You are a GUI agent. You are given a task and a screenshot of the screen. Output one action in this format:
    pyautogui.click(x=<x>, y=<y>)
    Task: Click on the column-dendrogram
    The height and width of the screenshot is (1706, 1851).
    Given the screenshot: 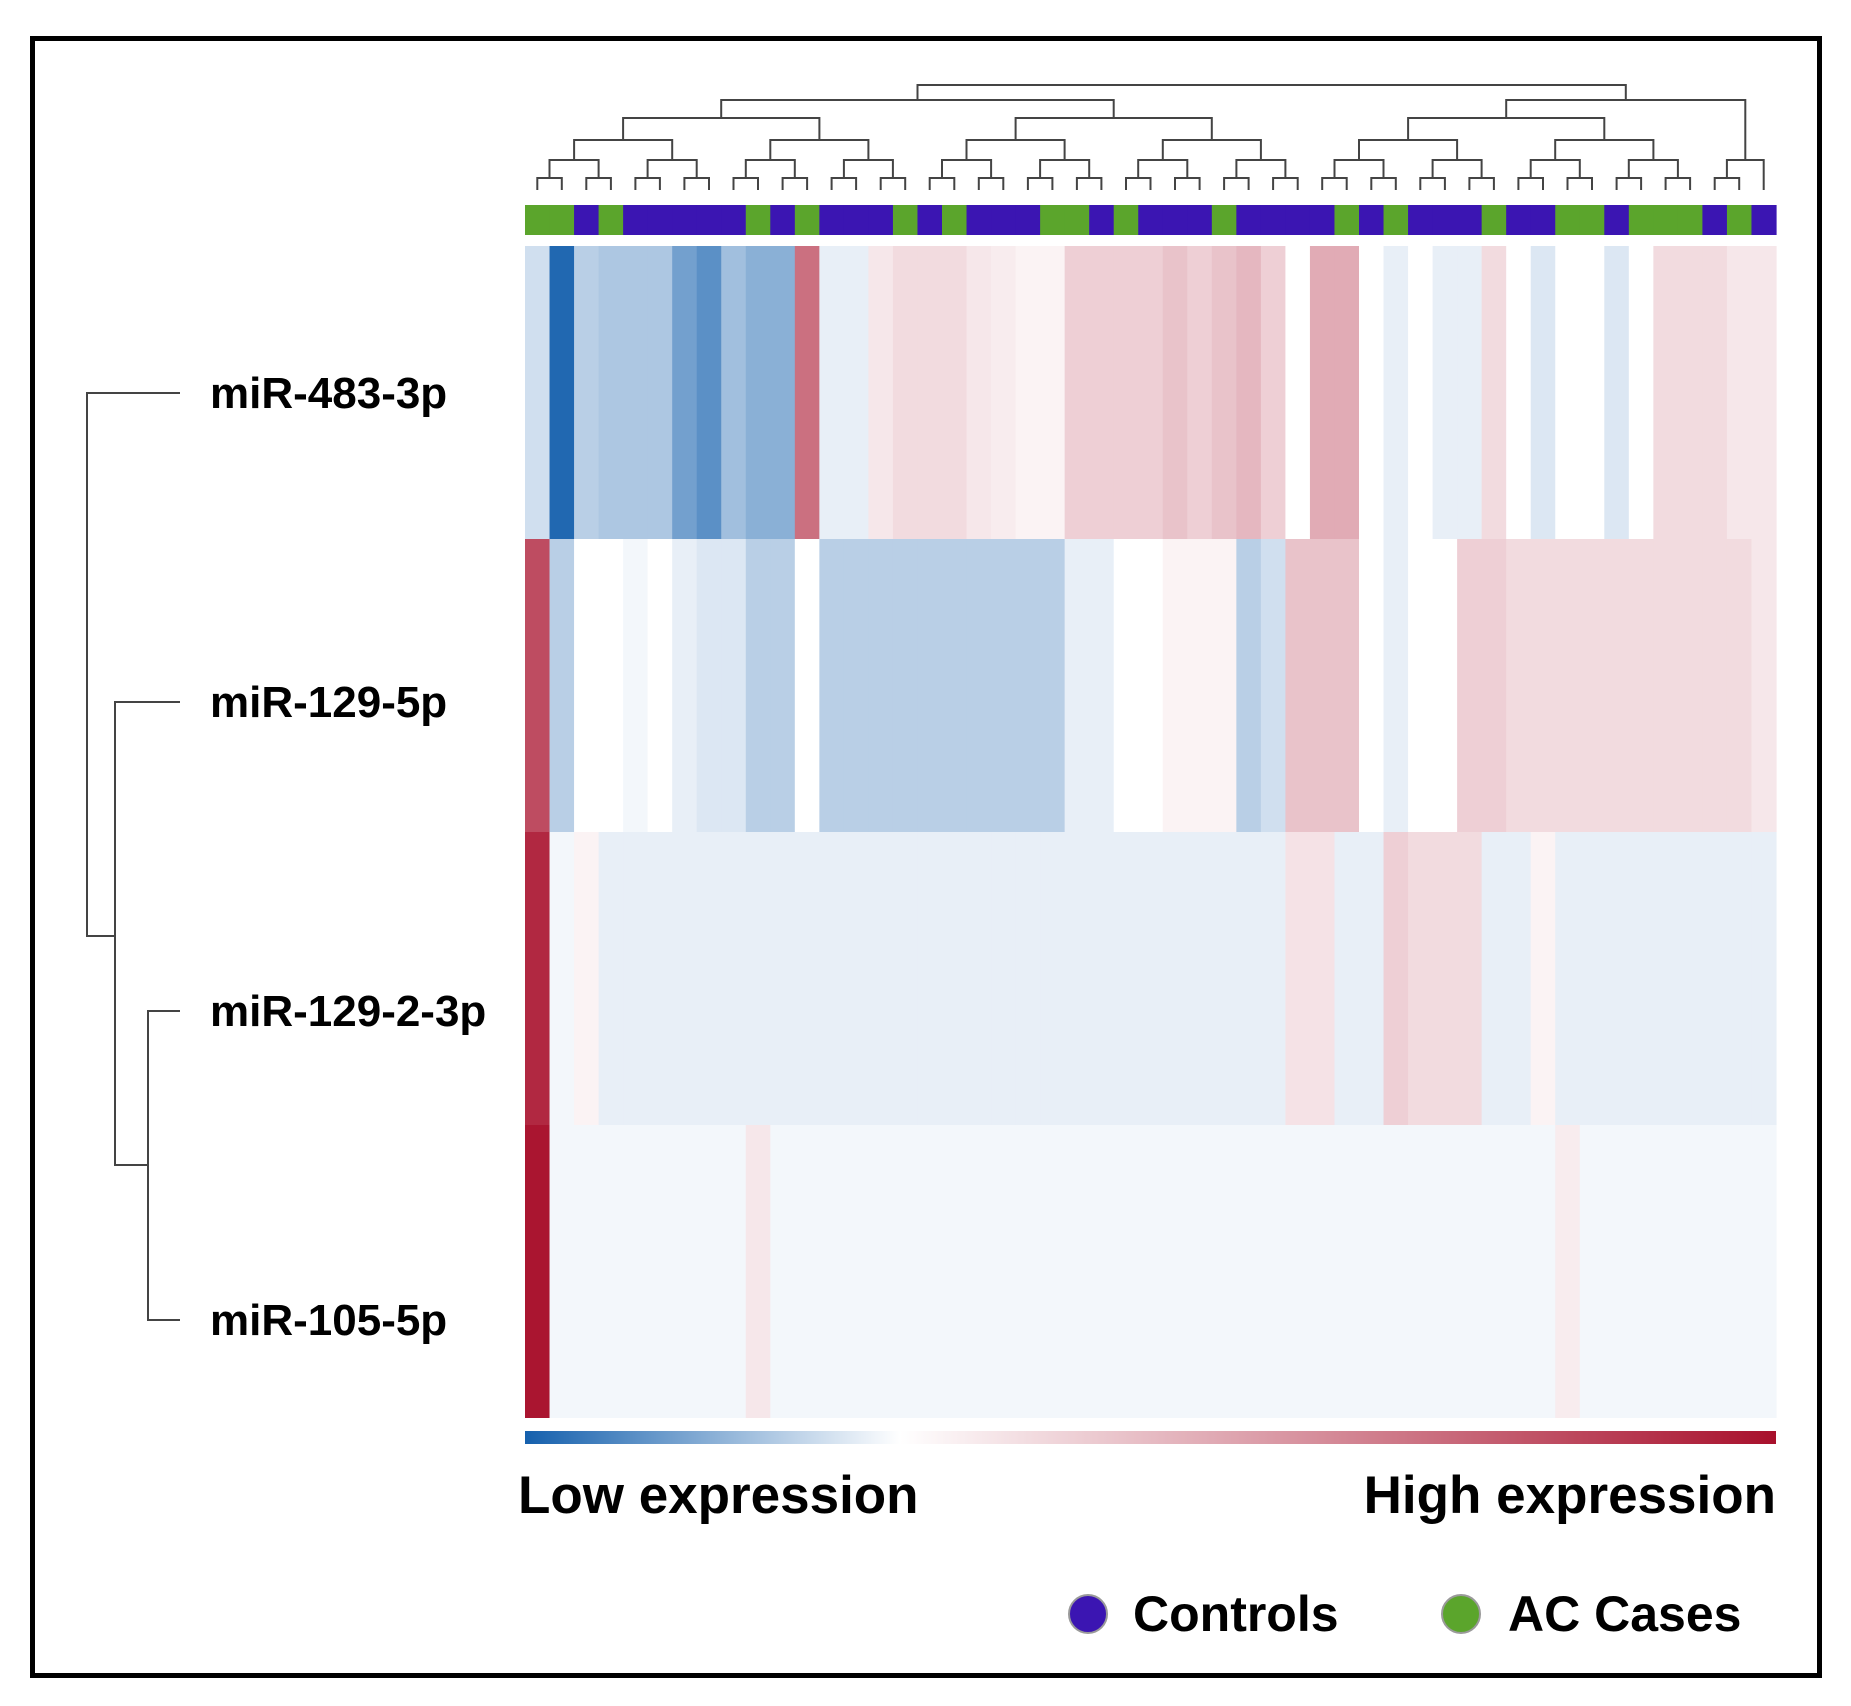 What is the action you would take?
    pyautogui.click(x=1150, y=137)
    